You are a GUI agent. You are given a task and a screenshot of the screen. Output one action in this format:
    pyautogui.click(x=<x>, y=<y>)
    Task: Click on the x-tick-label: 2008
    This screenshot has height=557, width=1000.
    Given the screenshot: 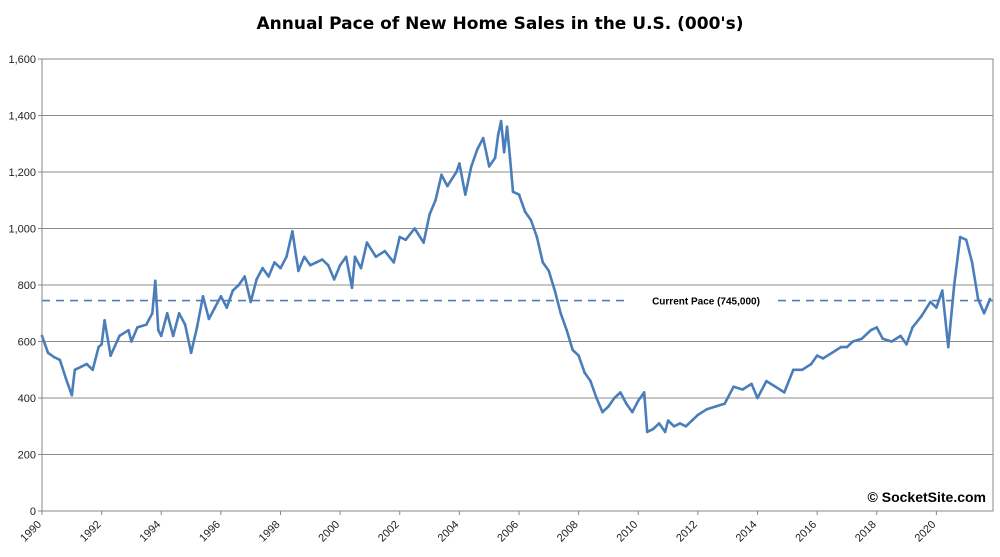 What is the action you would take?
    pyautogui.click(x=568, y=532)
    